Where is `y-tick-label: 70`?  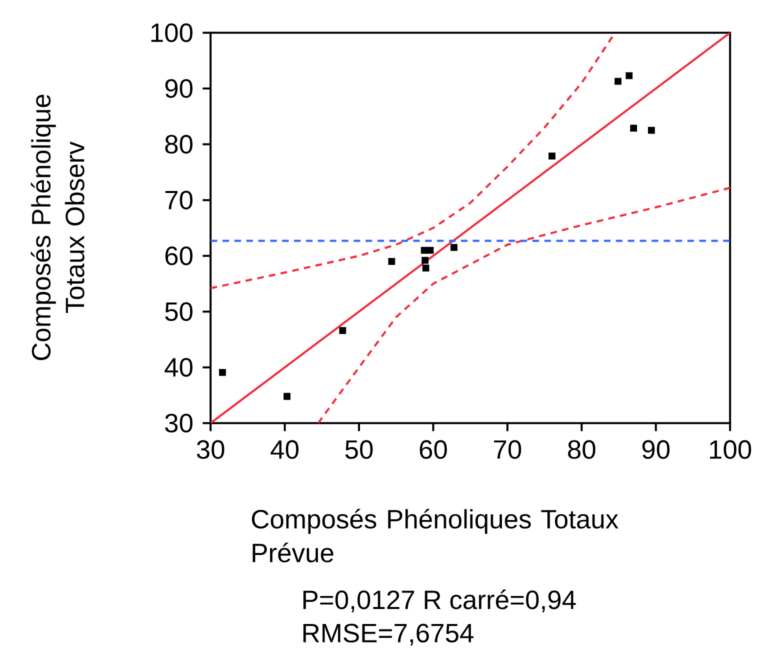
y-tick-label: 70 is located at coordinates (178, 200).